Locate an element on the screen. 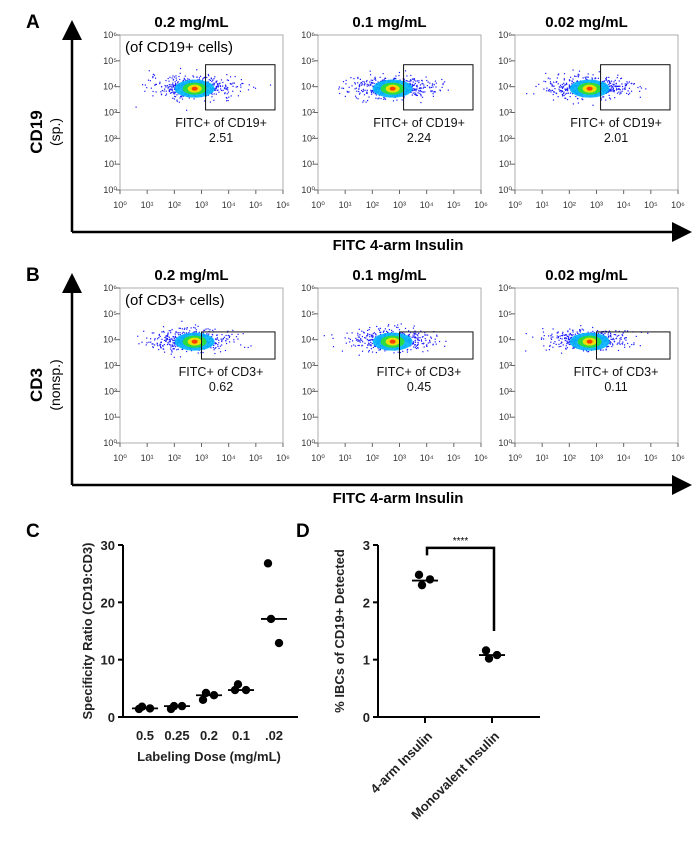  y-tick-label: 10⁴ is located at coordinates (110, 87).